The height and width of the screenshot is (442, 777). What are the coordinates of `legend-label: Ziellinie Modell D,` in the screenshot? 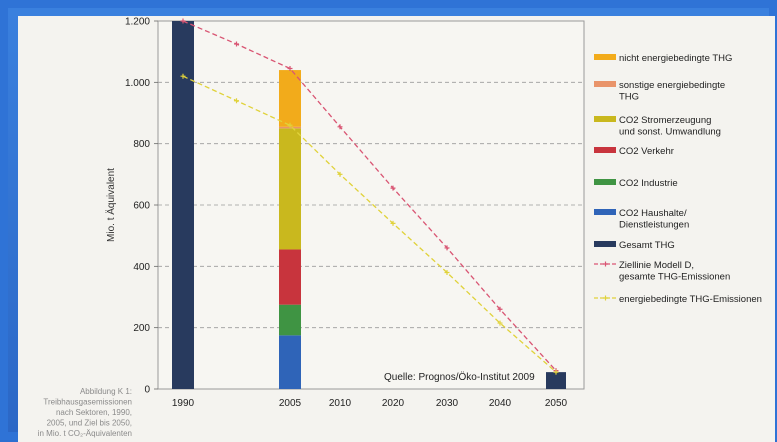 It's located at (656, 265).